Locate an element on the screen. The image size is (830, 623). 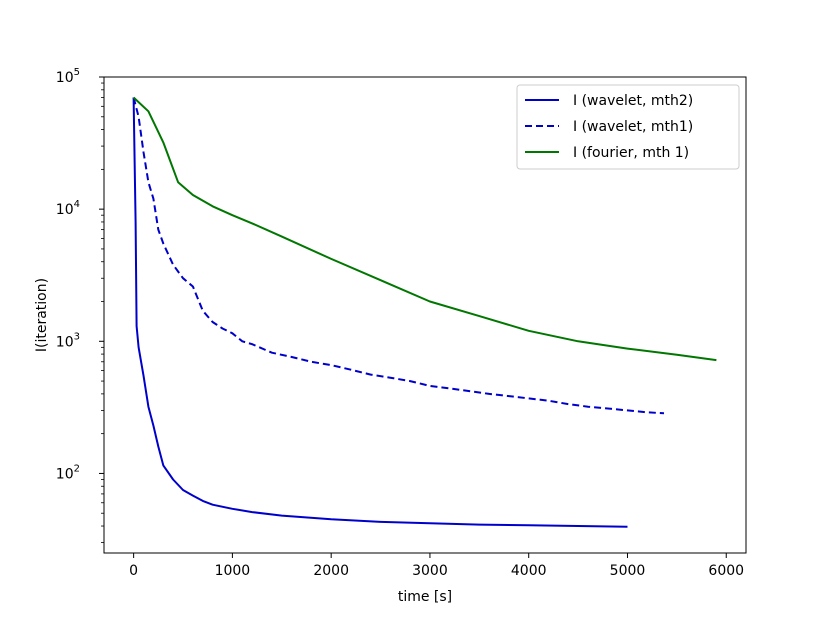
x-tick-label: 5000 is located at coordinates (628, 571).